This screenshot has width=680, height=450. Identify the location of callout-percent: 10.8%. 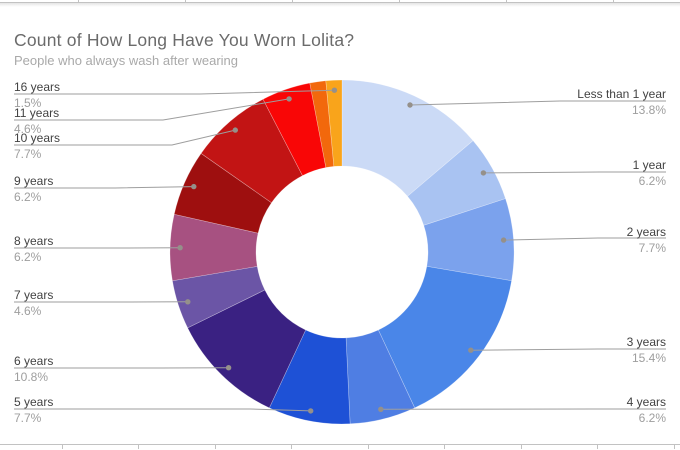
(31, 377).